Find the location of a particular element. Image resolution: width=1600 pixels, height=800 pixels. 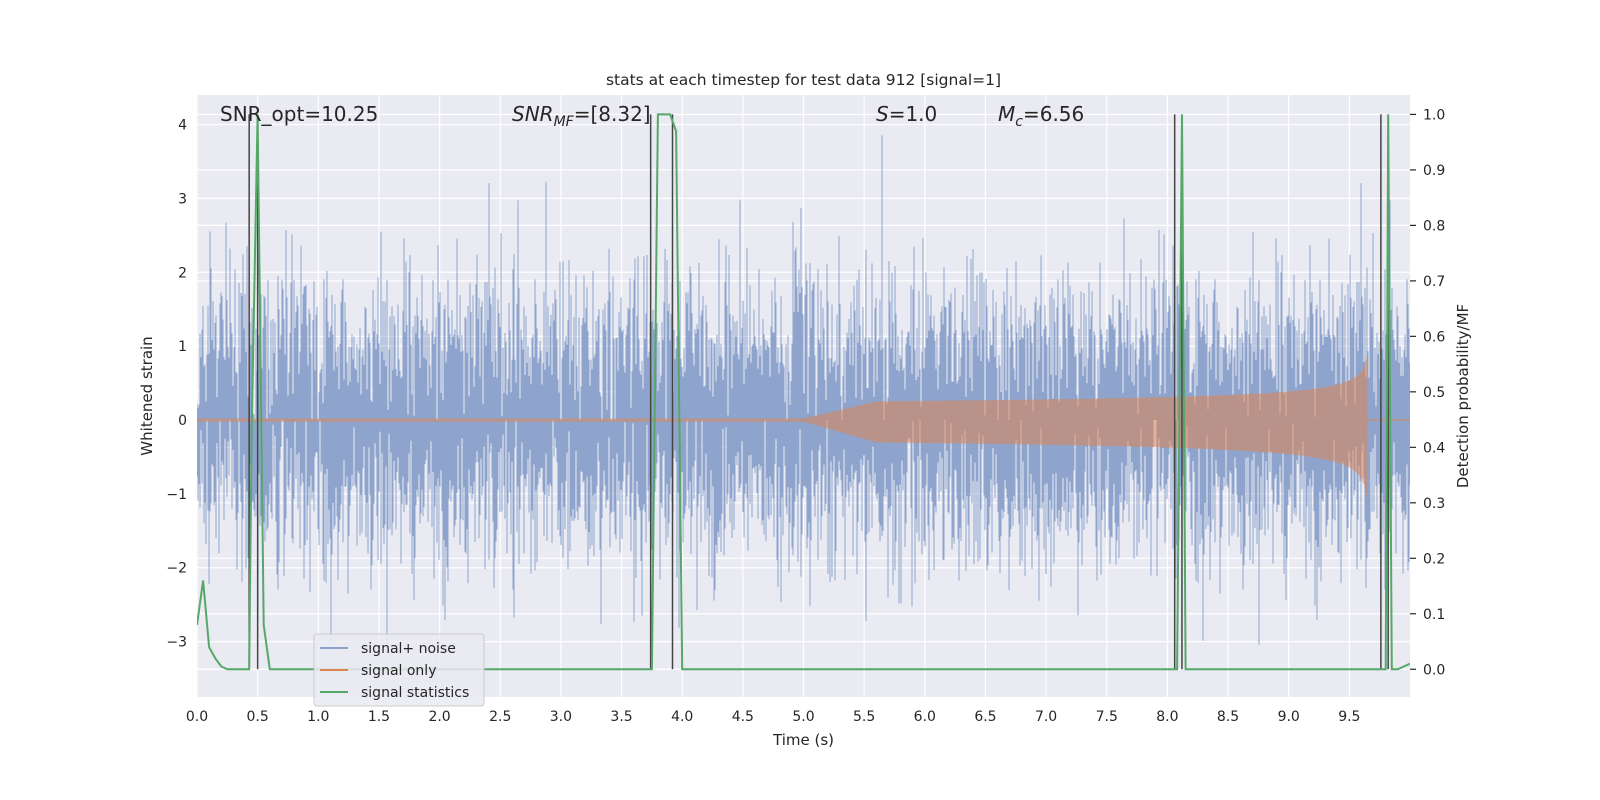

x-tick-label: 5.5 is located at coordinates (864, 717).